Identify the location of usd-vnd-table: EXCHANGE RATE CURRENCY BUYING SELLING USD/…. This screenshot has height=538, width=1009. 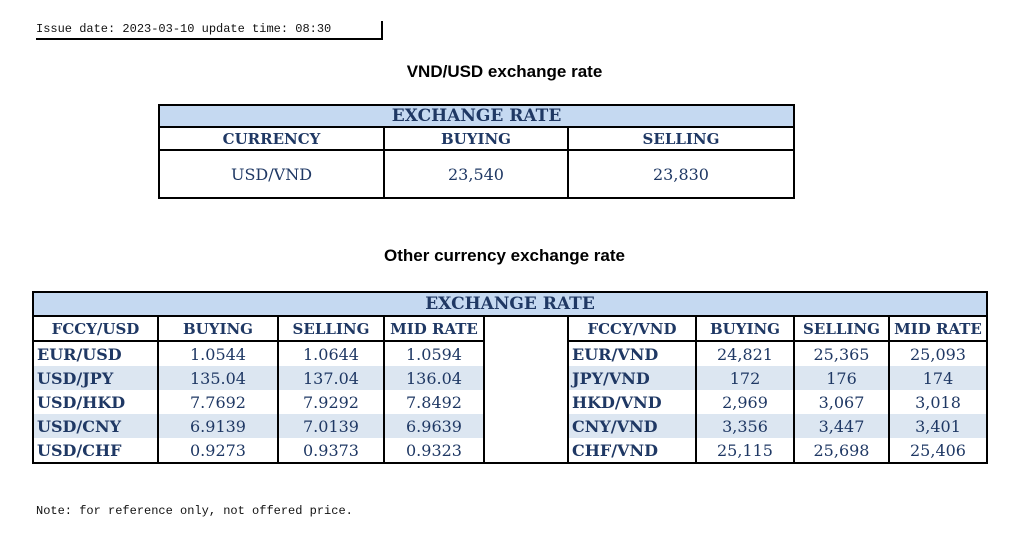
(476, 151).